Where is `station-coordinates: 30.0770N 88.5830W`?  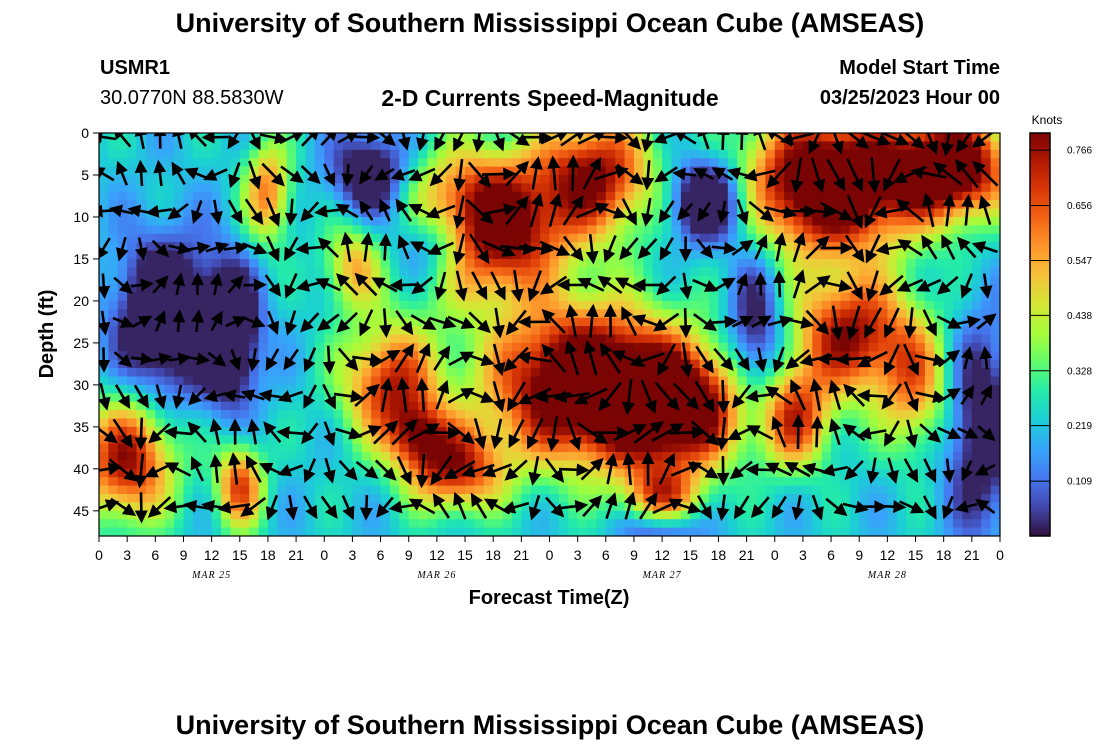 station-coordinates: 30.0770N 88.5830W is located at coordinates (192, 98).